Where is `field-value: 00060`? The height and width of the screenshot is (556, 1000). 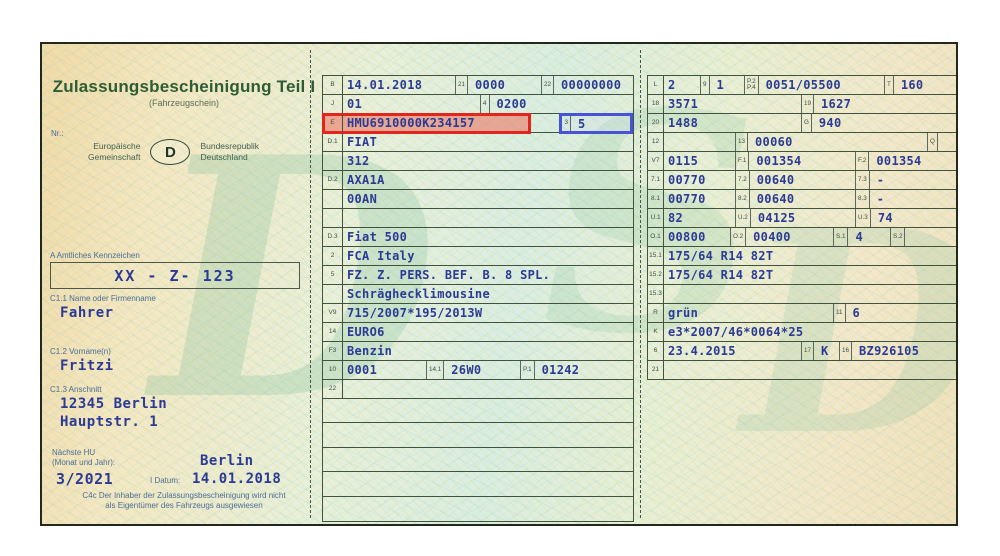
field-value: 00060 is located at coordinates (774, 142).